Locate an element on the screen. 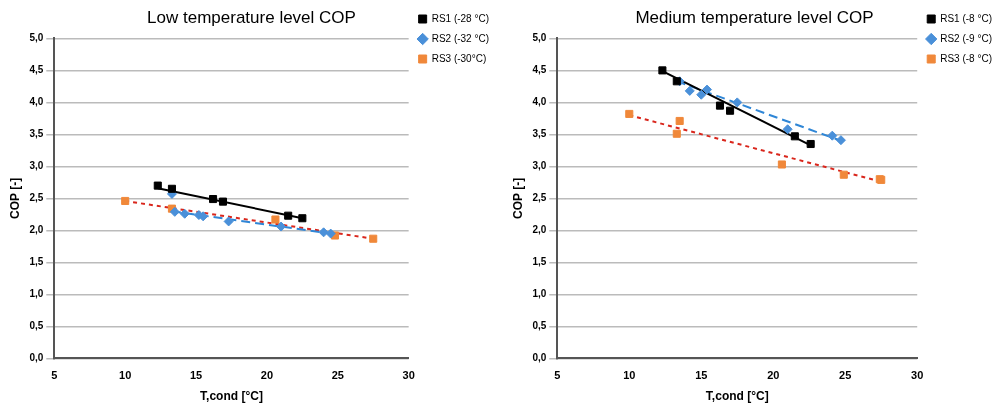 This screenshot has width=1006, height=412. legend-label: RS3 (-30°C) is located at coordinates (459, 58).